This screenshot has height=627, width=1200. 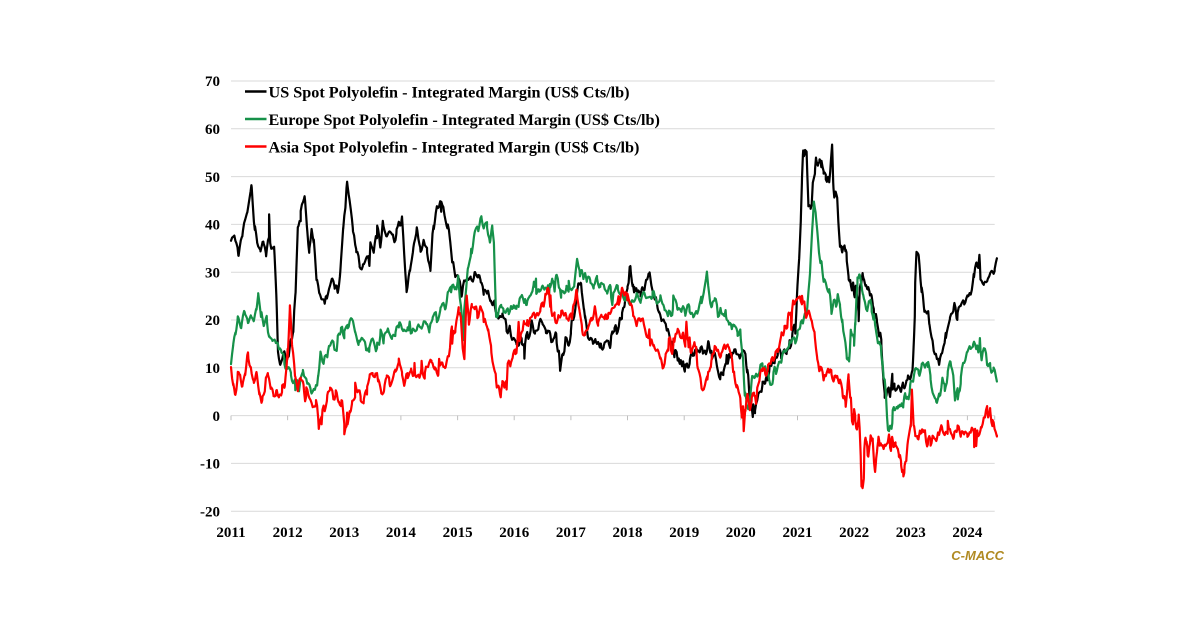 What do you see at coordinates (798, 533) in the screenshot?
I see `svg-text: 2021` at bounding box center [798, 533].